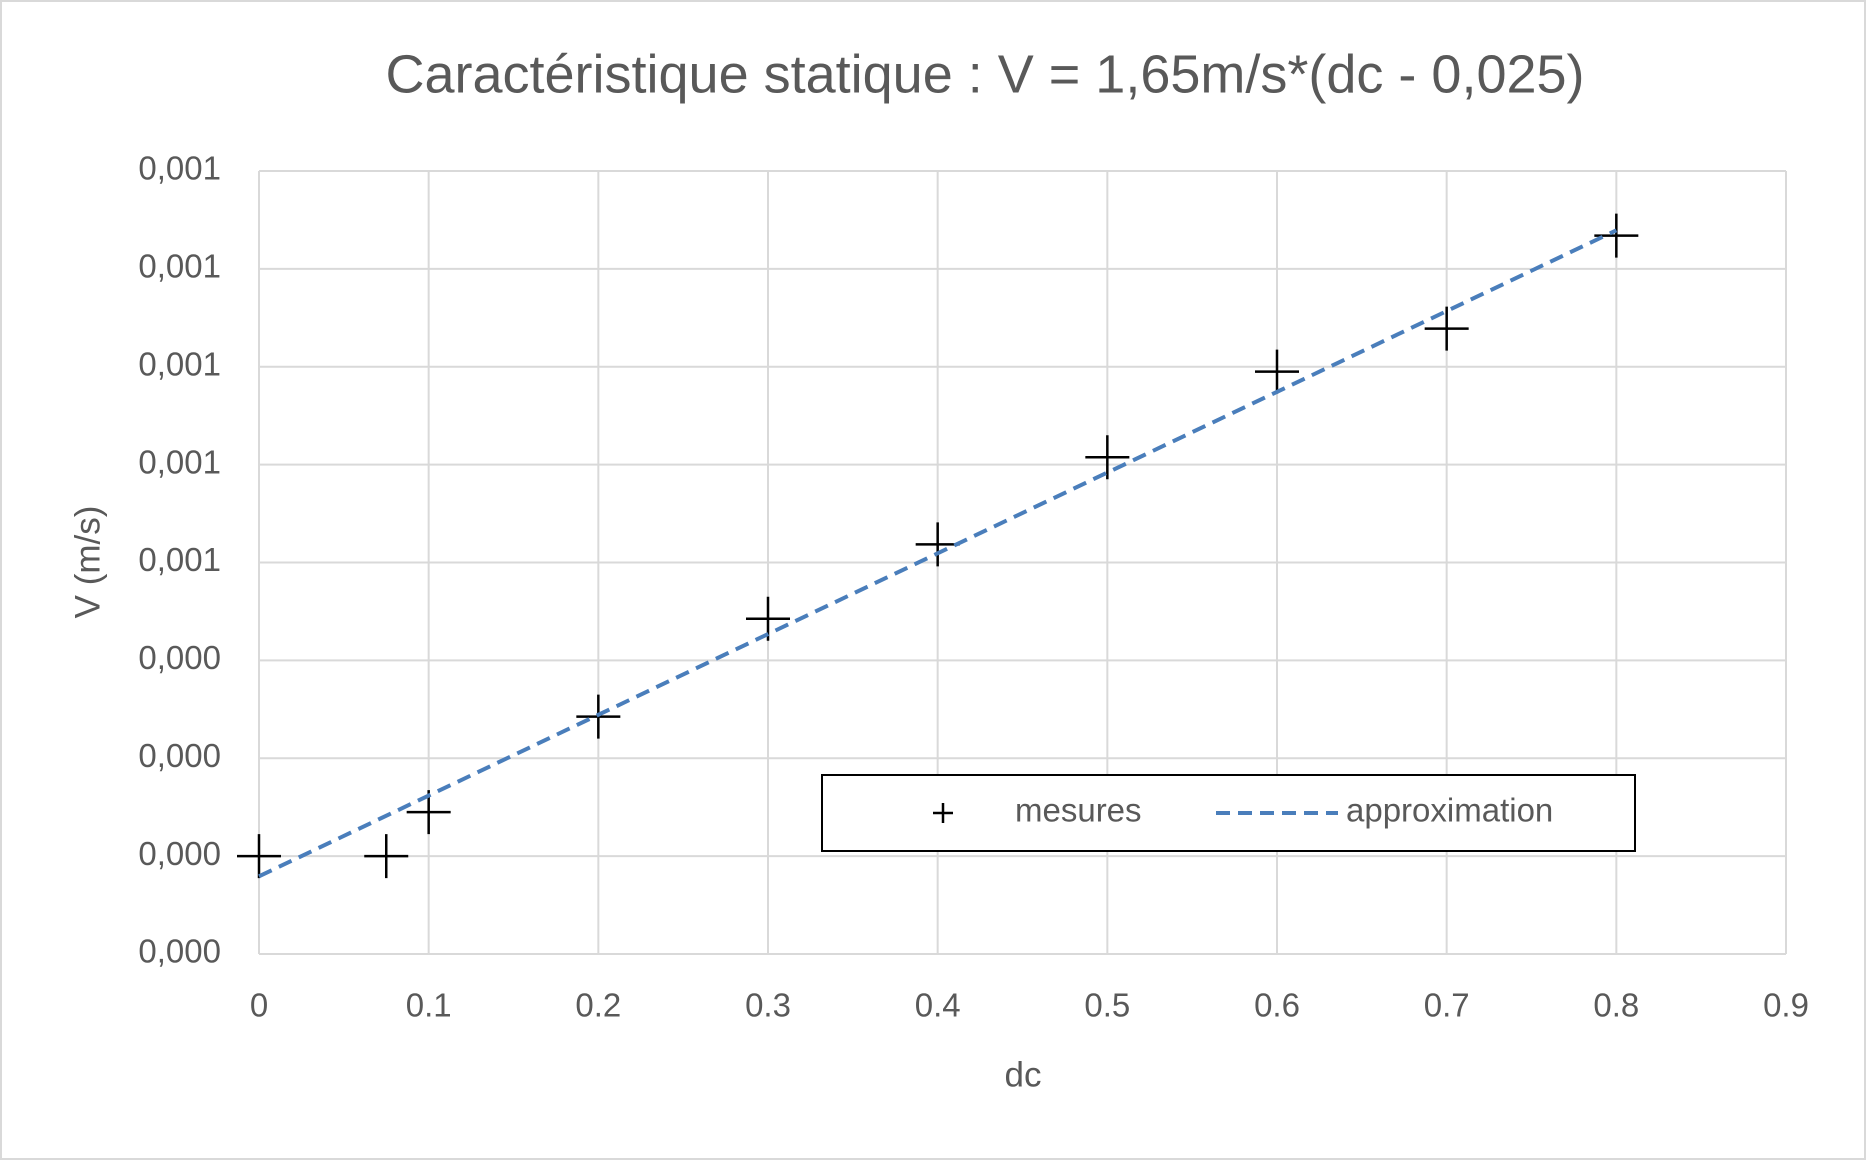  Describe the element at coordinates (1078, 810) in the screenshot. I see `legend-label: mesures` at that location.